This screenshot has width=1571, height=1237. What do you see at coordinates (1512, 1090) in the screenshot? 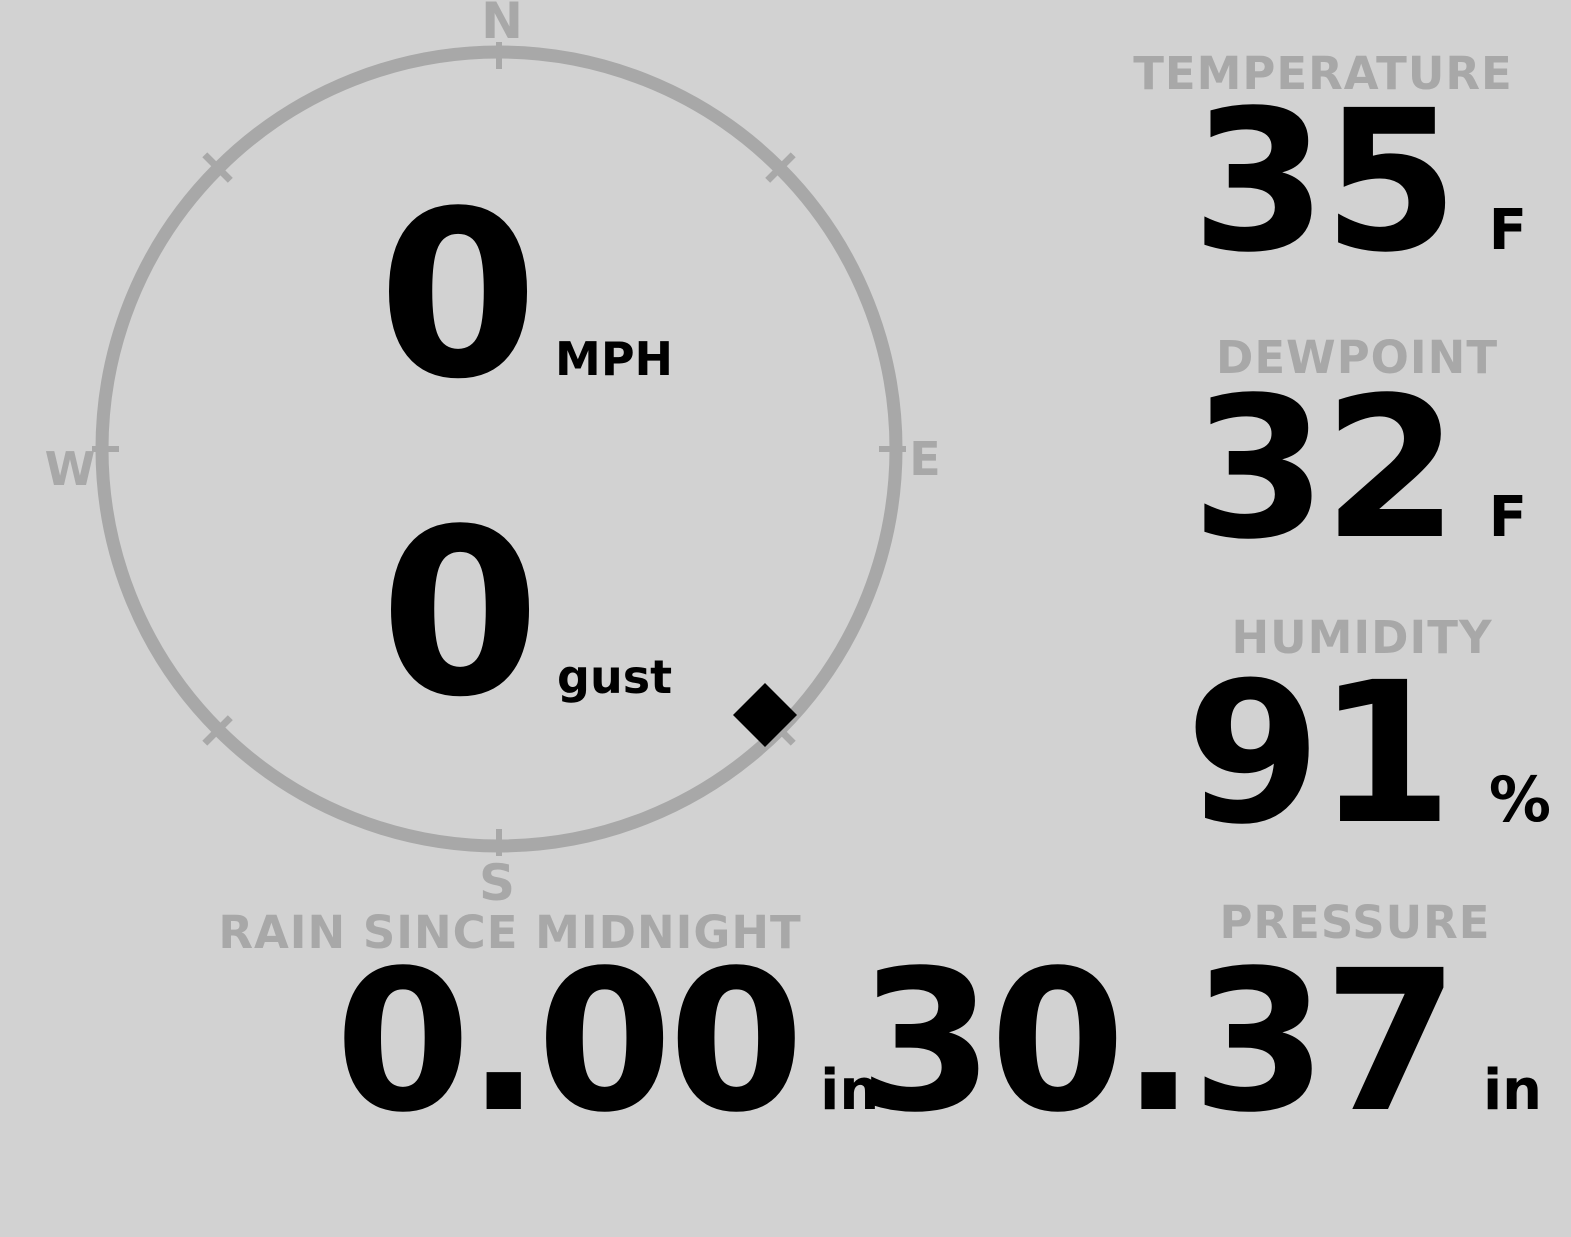
I see `pressure-unit: in` at bounding box center [1512, 1090].